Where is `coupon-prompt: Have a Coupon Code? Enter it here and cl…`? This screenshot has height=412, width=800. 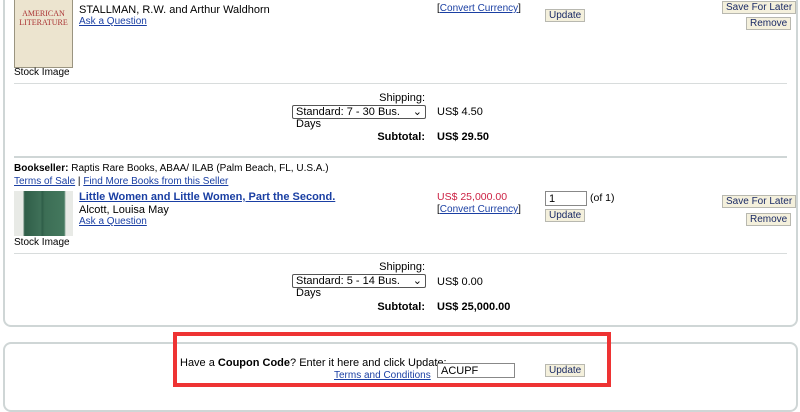
coupon-prompt: Have a Coupon Code? Enter it here and cl… is located at coordinates (313, 363).